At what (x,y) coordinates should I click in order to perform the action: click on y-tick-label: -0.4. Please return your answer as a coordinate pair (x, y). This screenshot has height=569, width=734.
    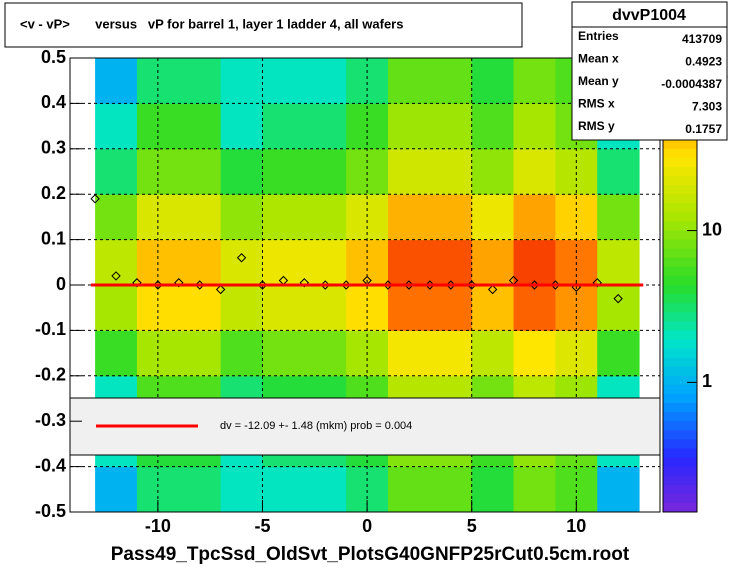
    Looking at the image, I should click on (50, 465).